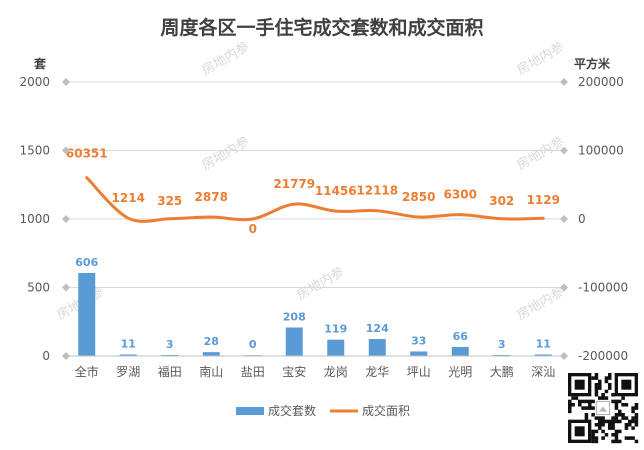 The image size is (644, 450). I want to click on right-tick-label: 0, so click(582, 219).